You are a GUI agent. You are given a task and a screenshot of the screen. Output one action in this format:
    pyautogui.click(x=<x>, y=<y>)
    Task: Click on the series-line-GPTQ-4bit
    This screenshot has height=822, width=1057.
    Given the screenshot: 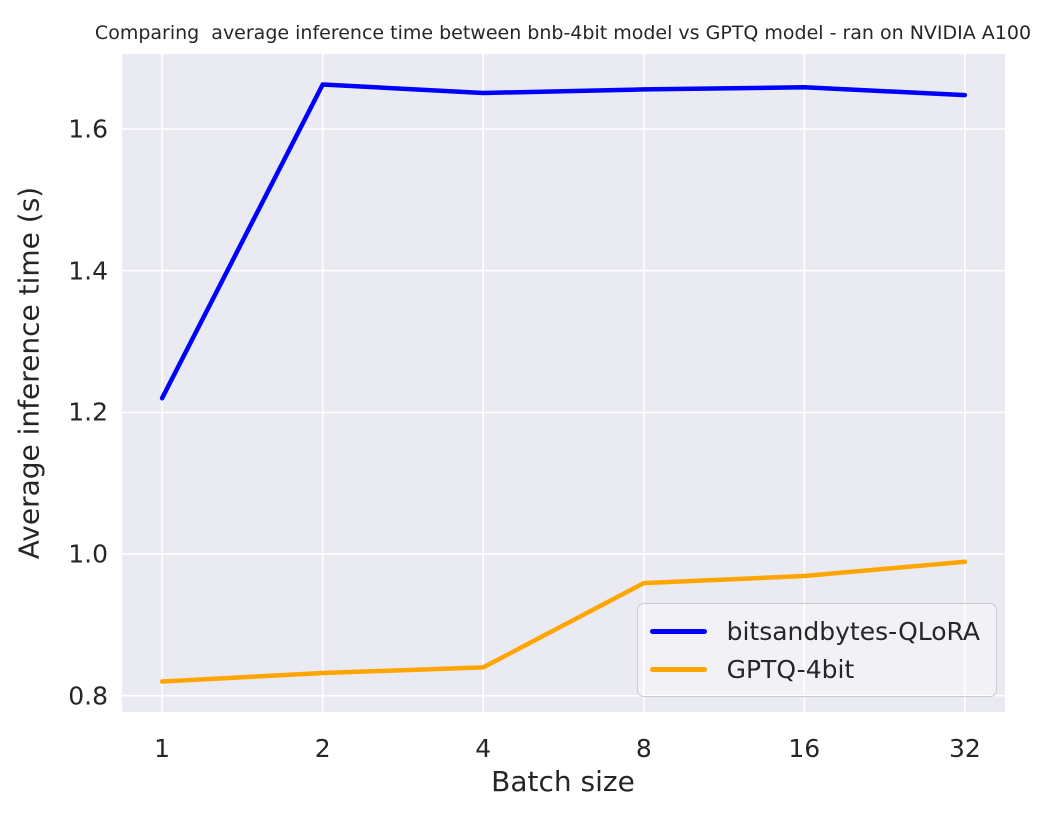 What is the action you would take?
    pyautogui.click(x=563, y=621)
    